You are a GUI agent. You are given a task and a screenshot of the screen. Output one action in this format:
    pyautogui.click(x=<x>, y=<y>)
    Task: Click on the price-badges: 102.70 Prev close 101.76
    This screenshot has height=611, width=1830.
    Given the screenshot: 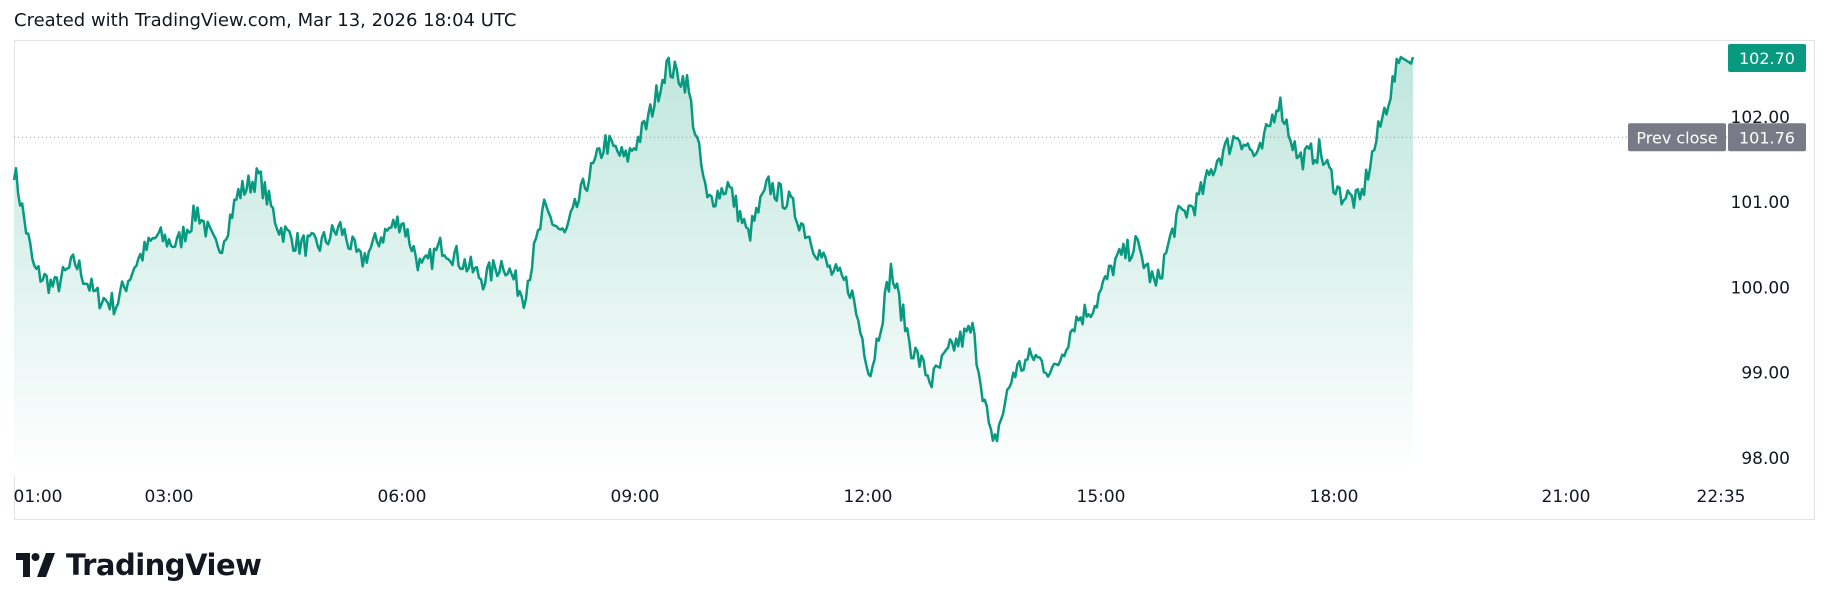 What is the action you would take?
    pyautogui.click(x=1717, y=98)
    